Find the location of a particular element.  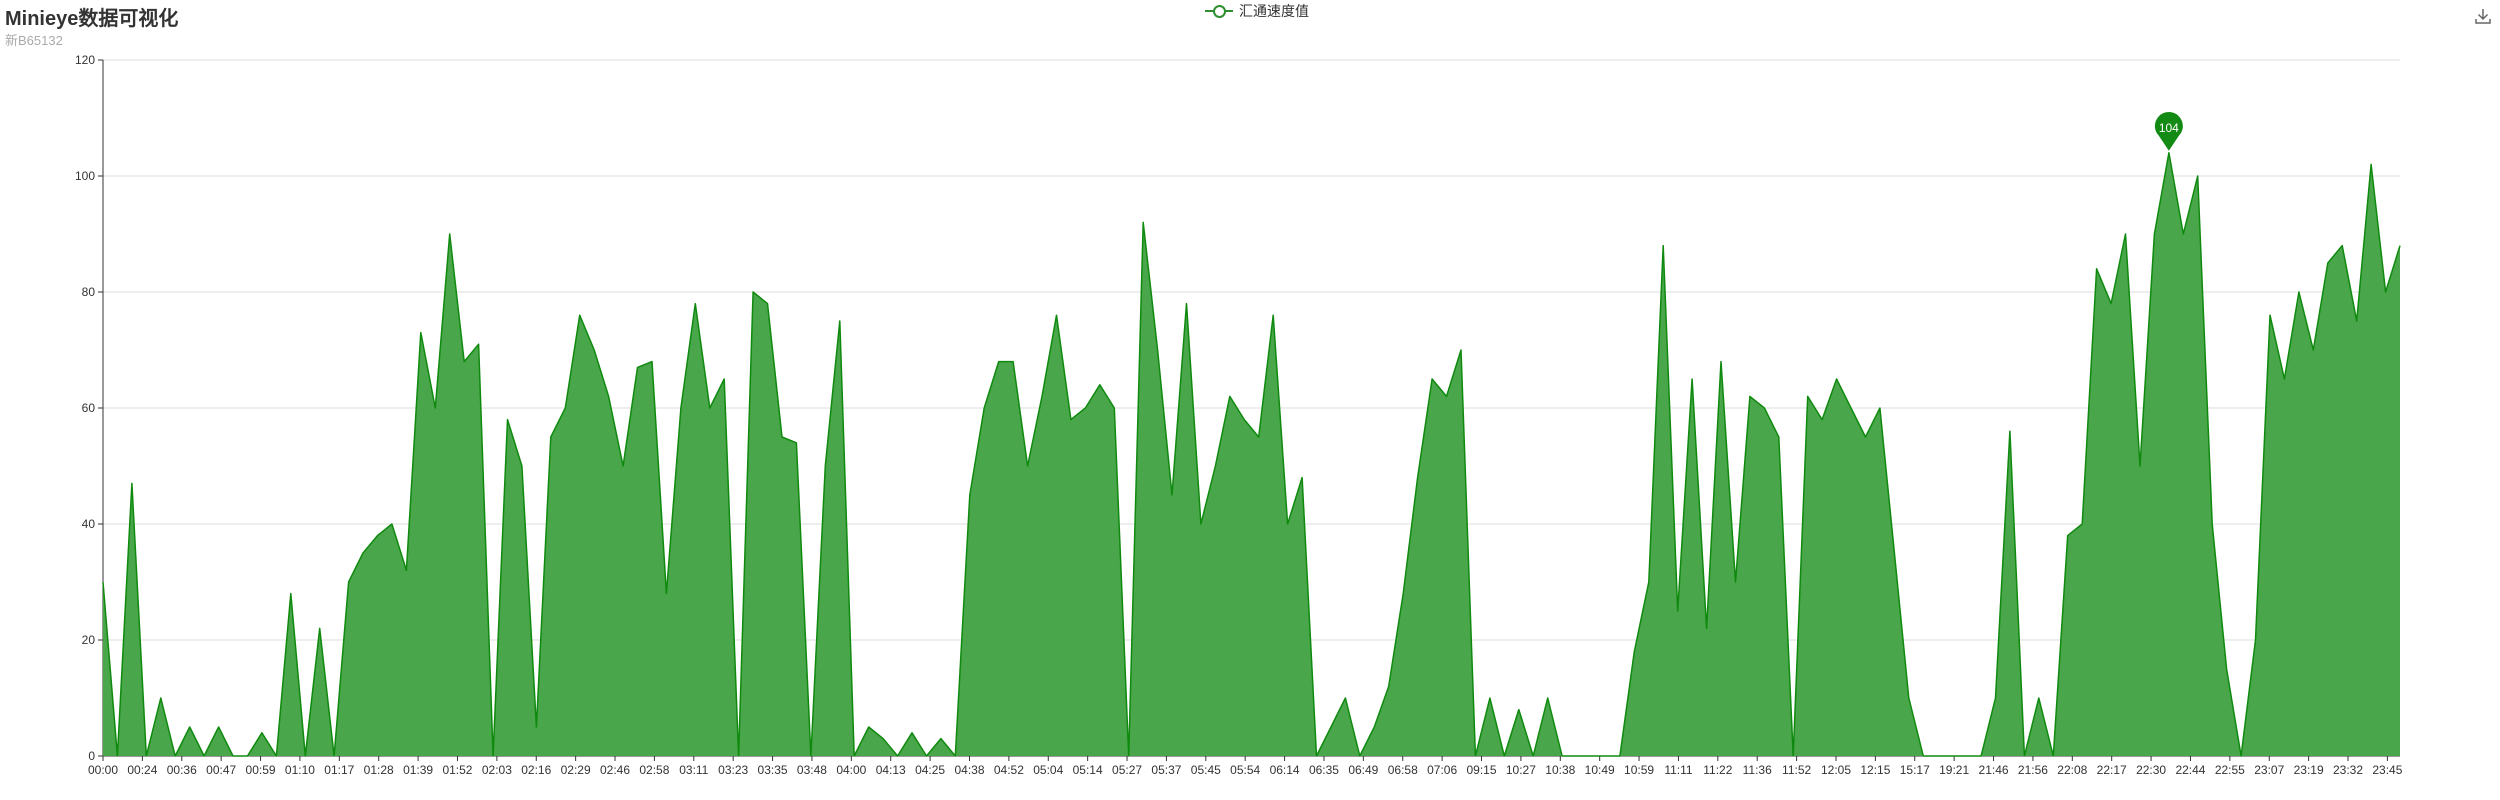

x-tick-label: 02:03 is located at coordinates (497, 770).